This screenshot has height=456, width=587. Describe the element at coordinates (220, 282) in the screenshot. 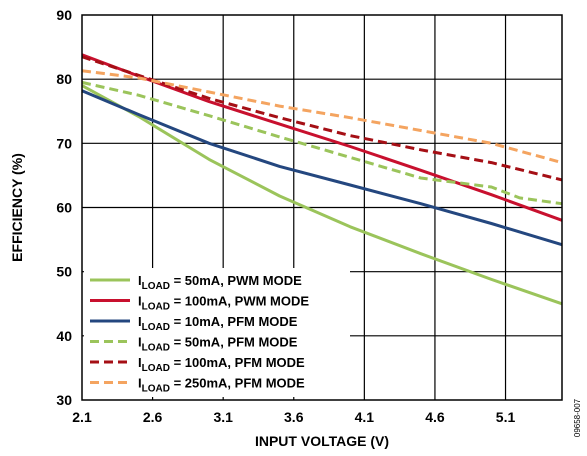

I see `legend-label-1: ILOAD = 50mA, PWM MODE` at that location.